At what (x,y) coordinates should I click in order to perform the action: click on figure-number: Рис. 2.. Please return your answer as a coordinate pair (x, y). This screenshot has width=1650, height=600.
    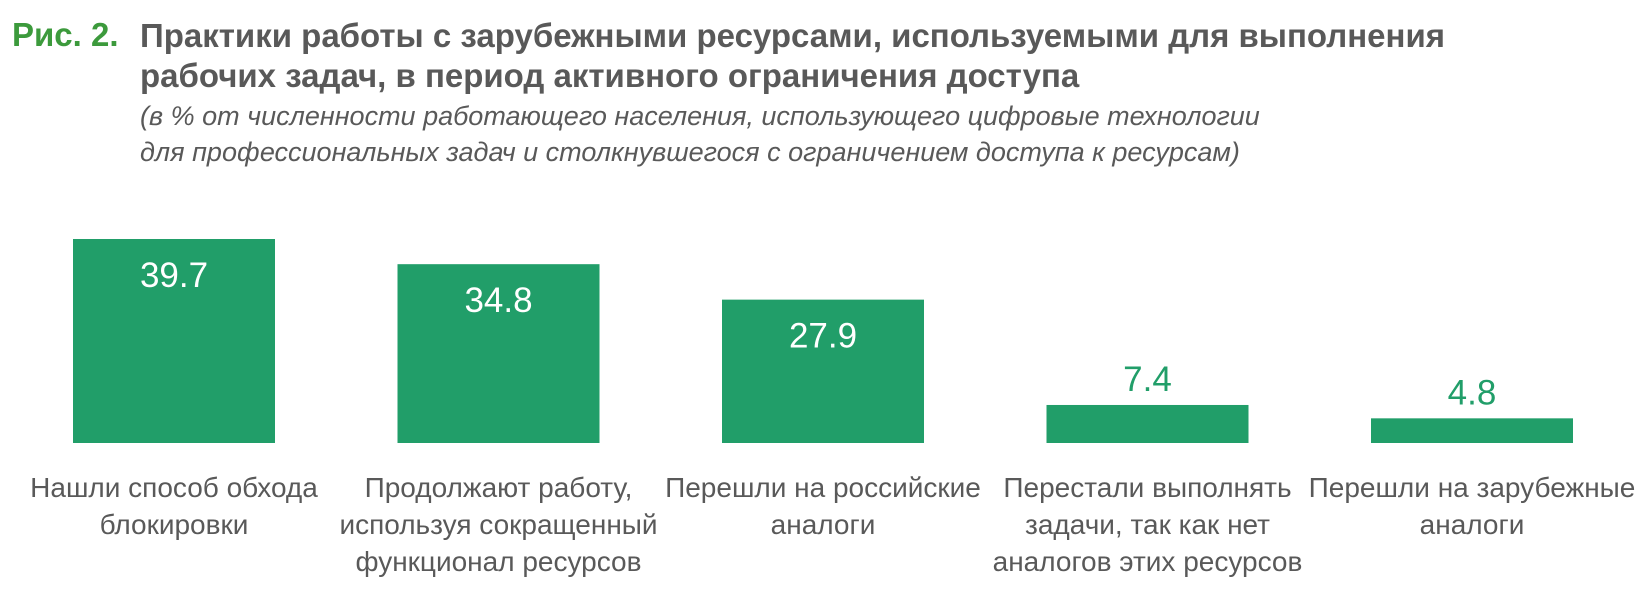
    Looking at the image, I should click on (65, 34).